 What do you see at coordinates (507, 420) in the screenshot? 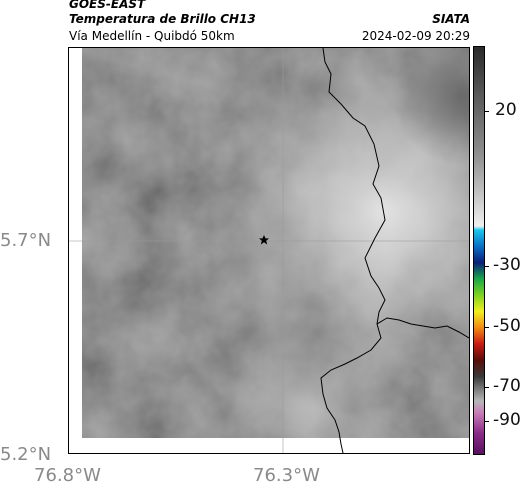
I see `colorbar-label: -90` at bounding box center [507, 420].